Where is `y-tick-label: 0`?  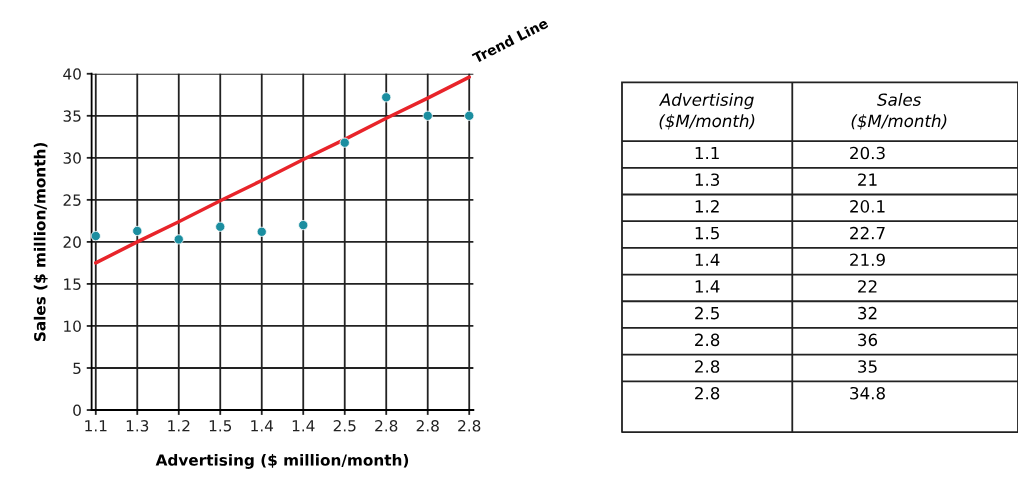 y-tick-label: 0 is located at coordinates (77, 410).